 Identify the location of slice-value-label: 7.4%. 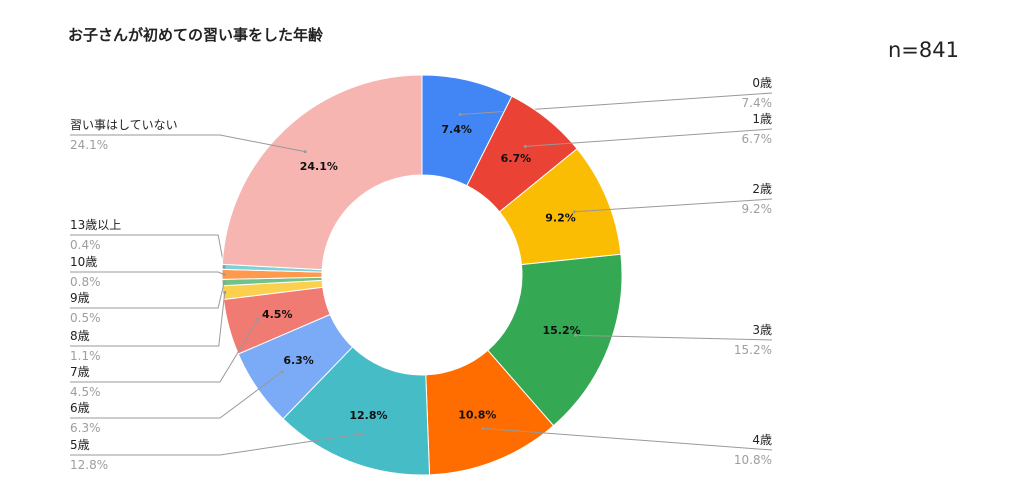
(456, 129).